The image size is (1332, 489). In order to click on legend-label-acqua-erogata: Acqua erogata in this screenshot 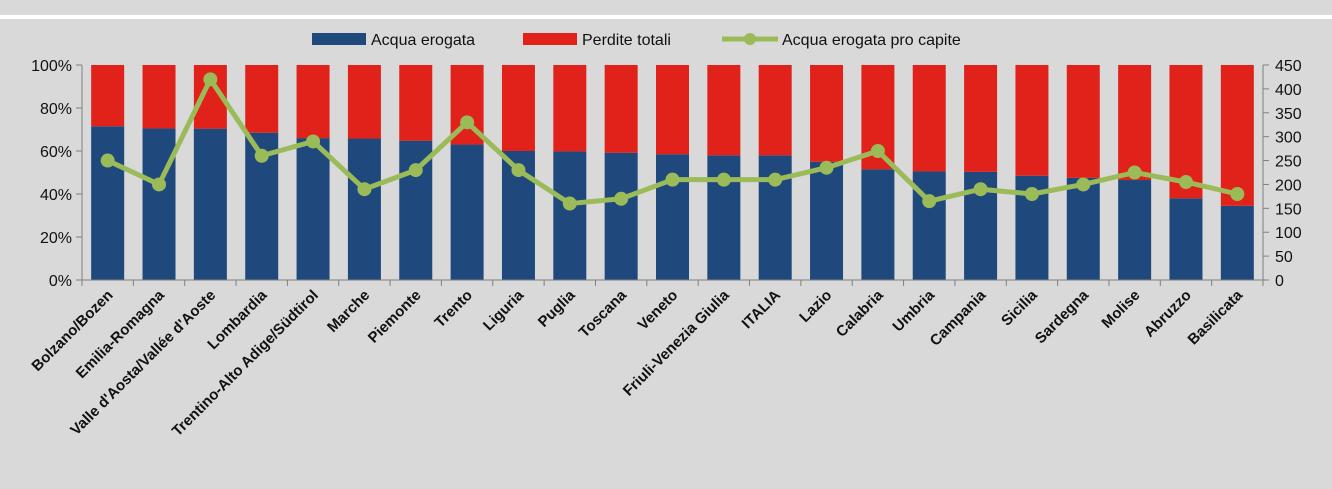, I will do `click(423, 40)`.